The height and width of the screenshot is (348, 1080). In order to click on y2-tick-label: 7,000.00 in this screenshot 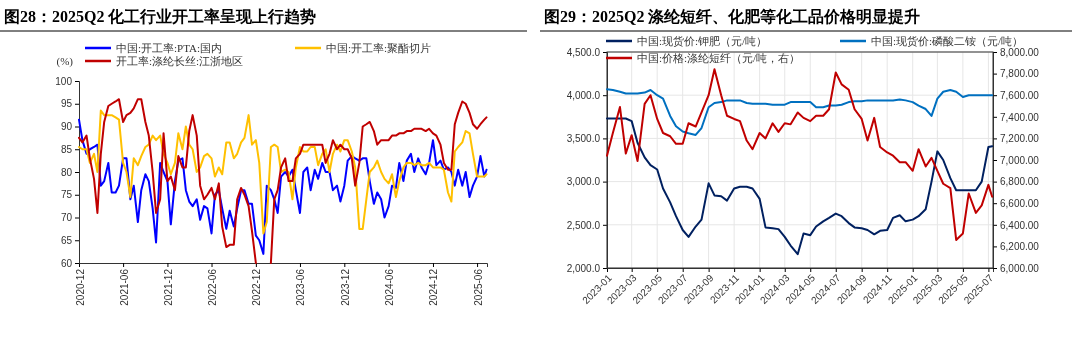, I will do `click(1020, 160)`.